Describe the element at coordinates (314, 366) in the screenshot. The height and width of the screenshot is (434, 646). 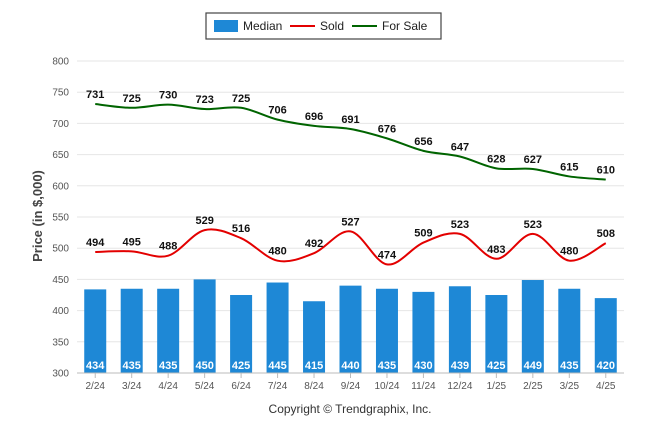
I see `median-bar-label: 415` at that location.